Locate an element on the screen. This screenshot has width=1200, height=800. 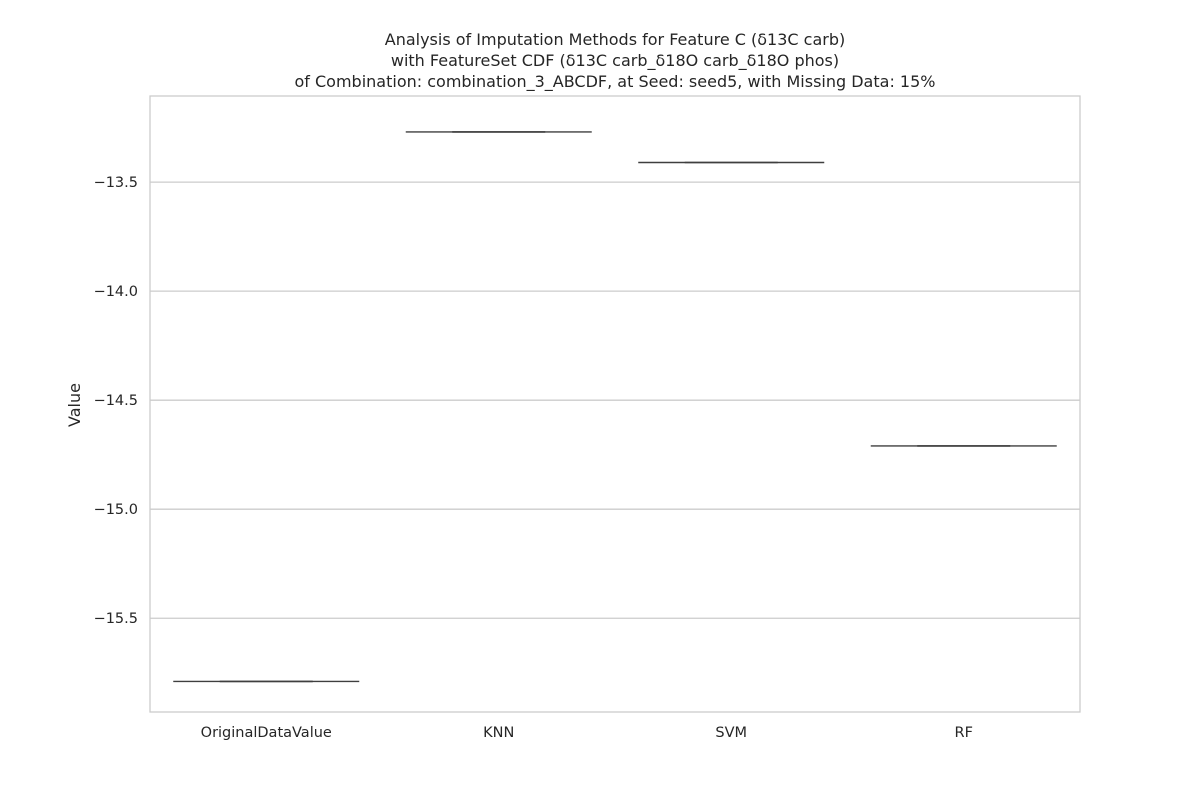
x-tick-label: KNN is located at coordinates (498, 733).